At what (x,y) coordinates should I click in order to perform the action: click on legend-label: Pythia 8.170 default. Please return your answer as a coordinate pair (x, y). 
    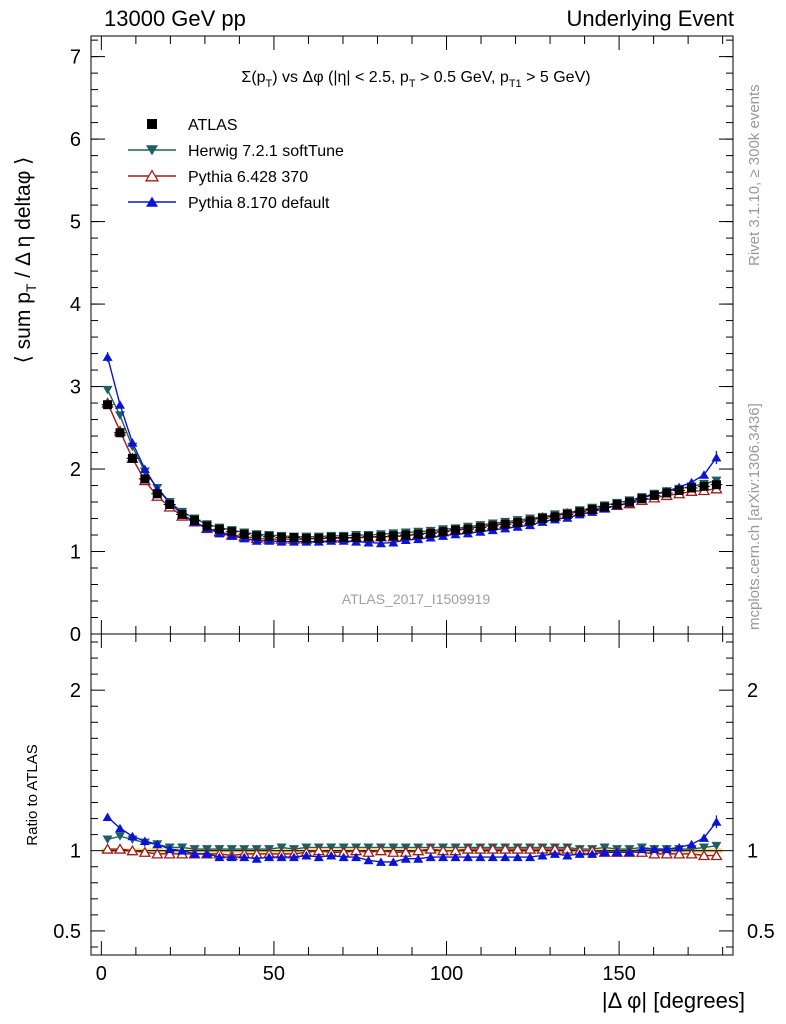
    Looking at the image, I should click on (259, 203).